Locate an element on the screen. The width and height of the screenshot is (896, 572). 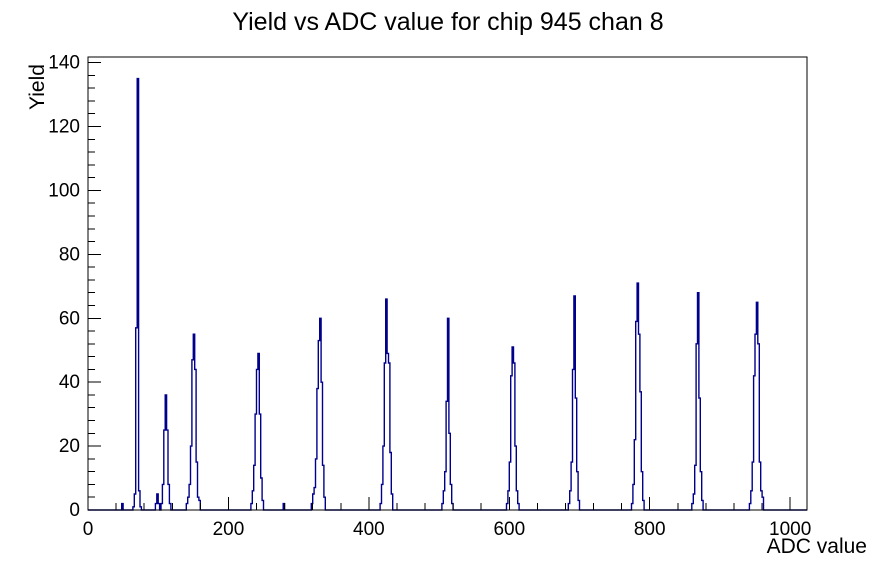
x-tick-label: 600 is located at coordinates (509, 529).